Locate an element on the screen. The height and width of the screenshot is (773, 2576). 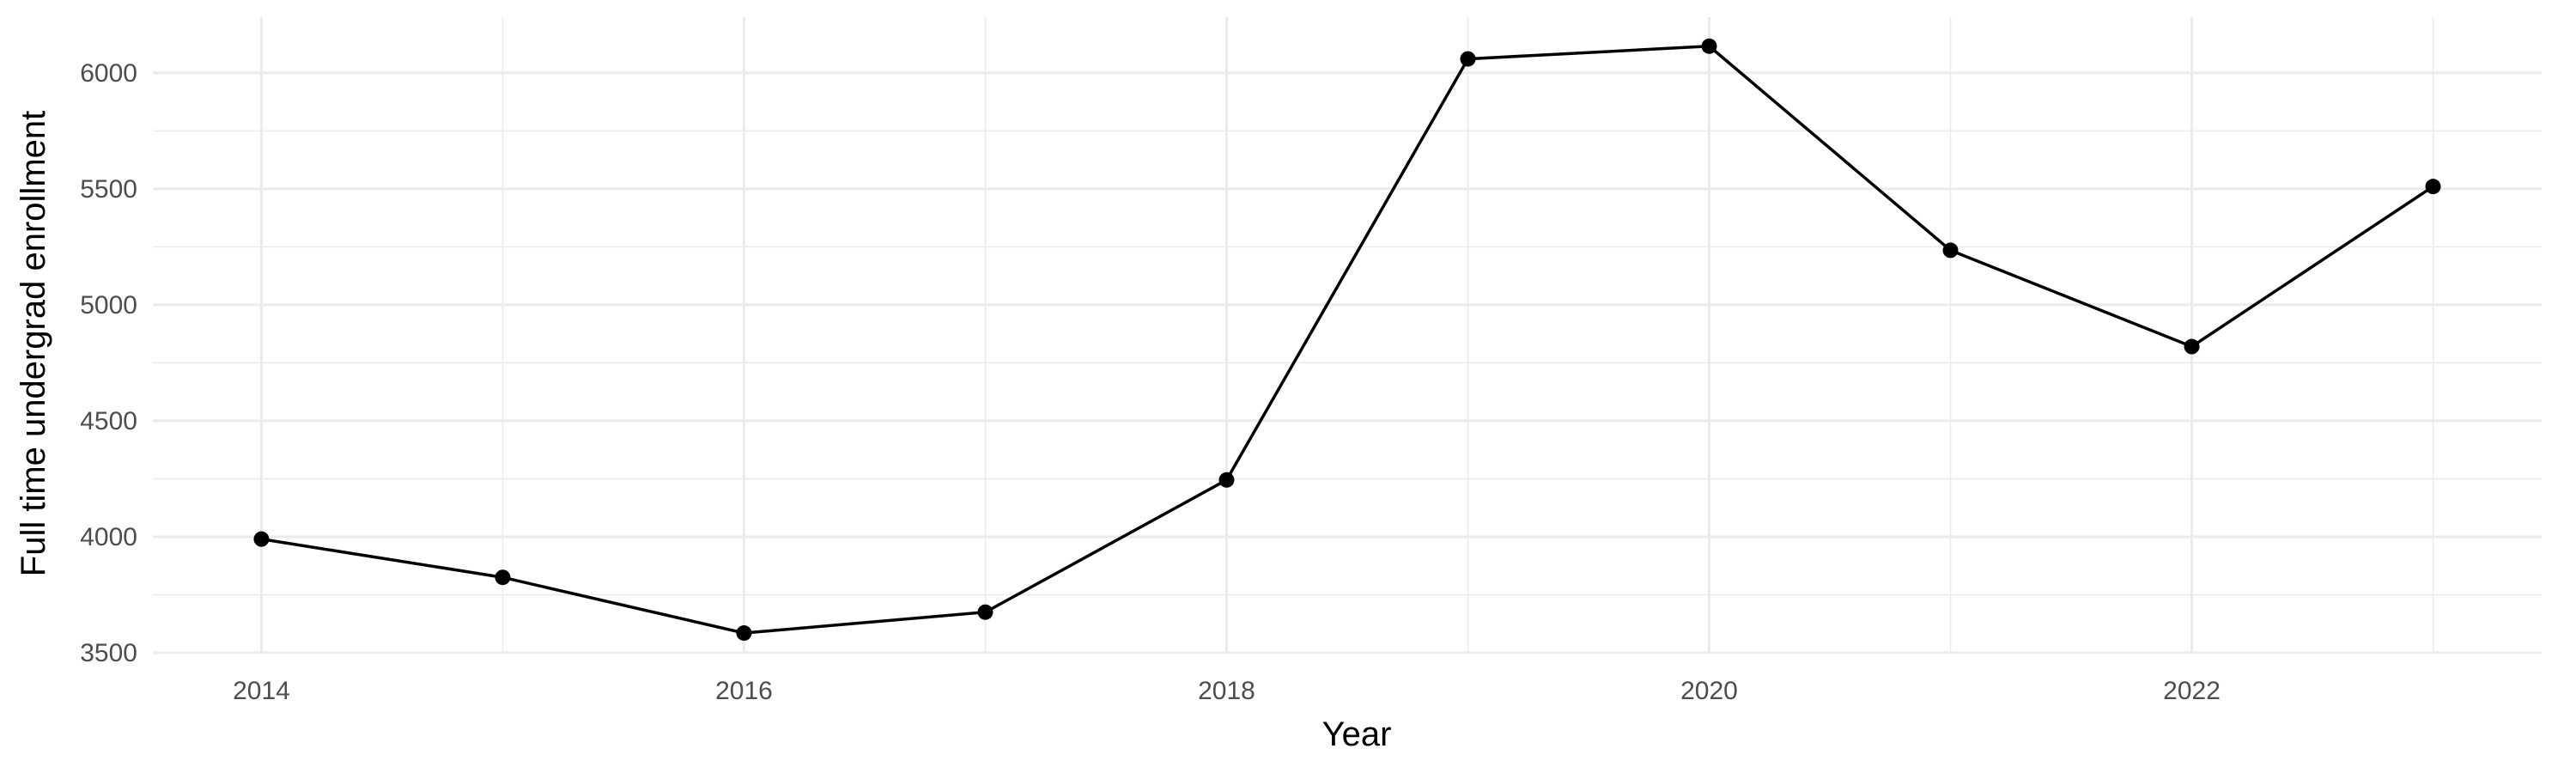
y-tick-label: 5500 is located at coordinates (109, 189).